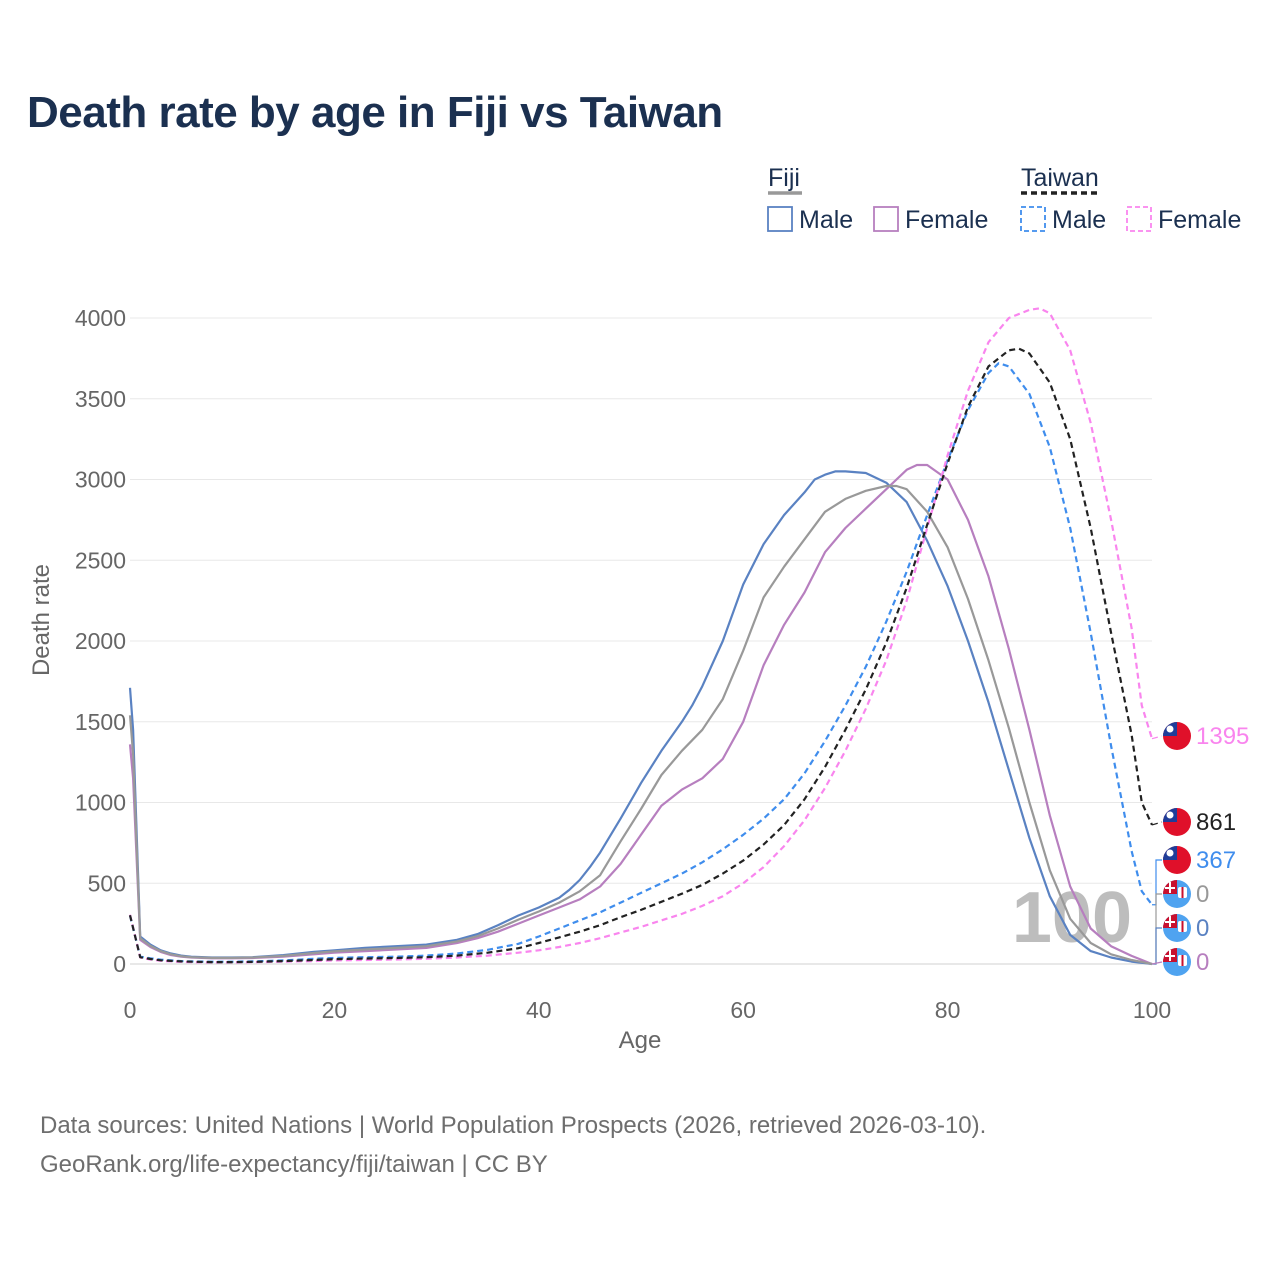  I want to click on y-tick-label: 0, so click(119, 964).